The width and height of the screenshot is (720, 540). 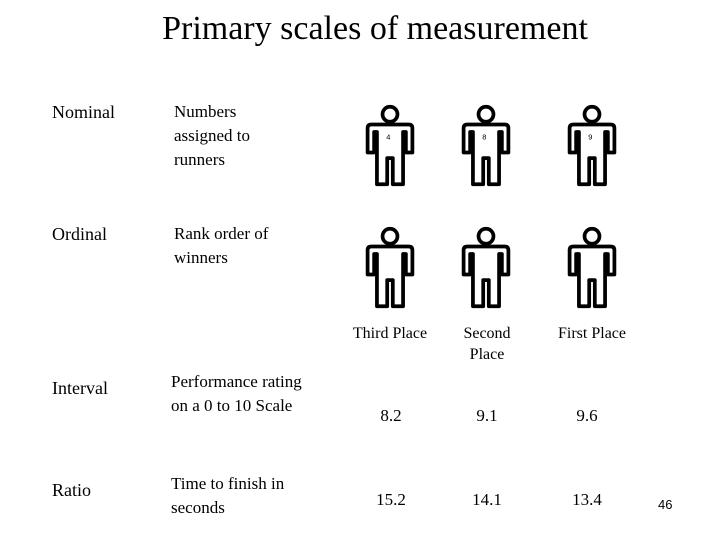 What do you see at coordinates (487, 415) in the screenshot?
I see `interval-value: 9.1` at bounding box center [487, 415].